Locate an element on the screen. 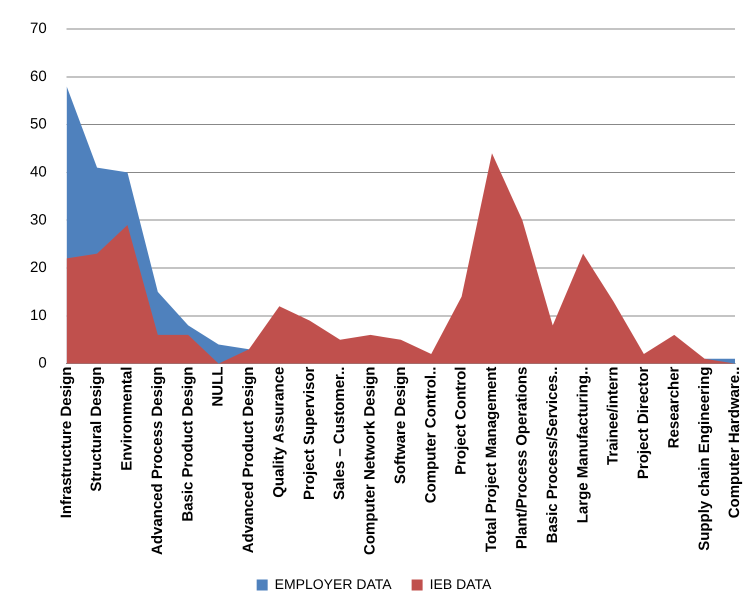 This screenshot has width=756, height=608. y-tick-label: 0 is located at coordinates (42, 363).